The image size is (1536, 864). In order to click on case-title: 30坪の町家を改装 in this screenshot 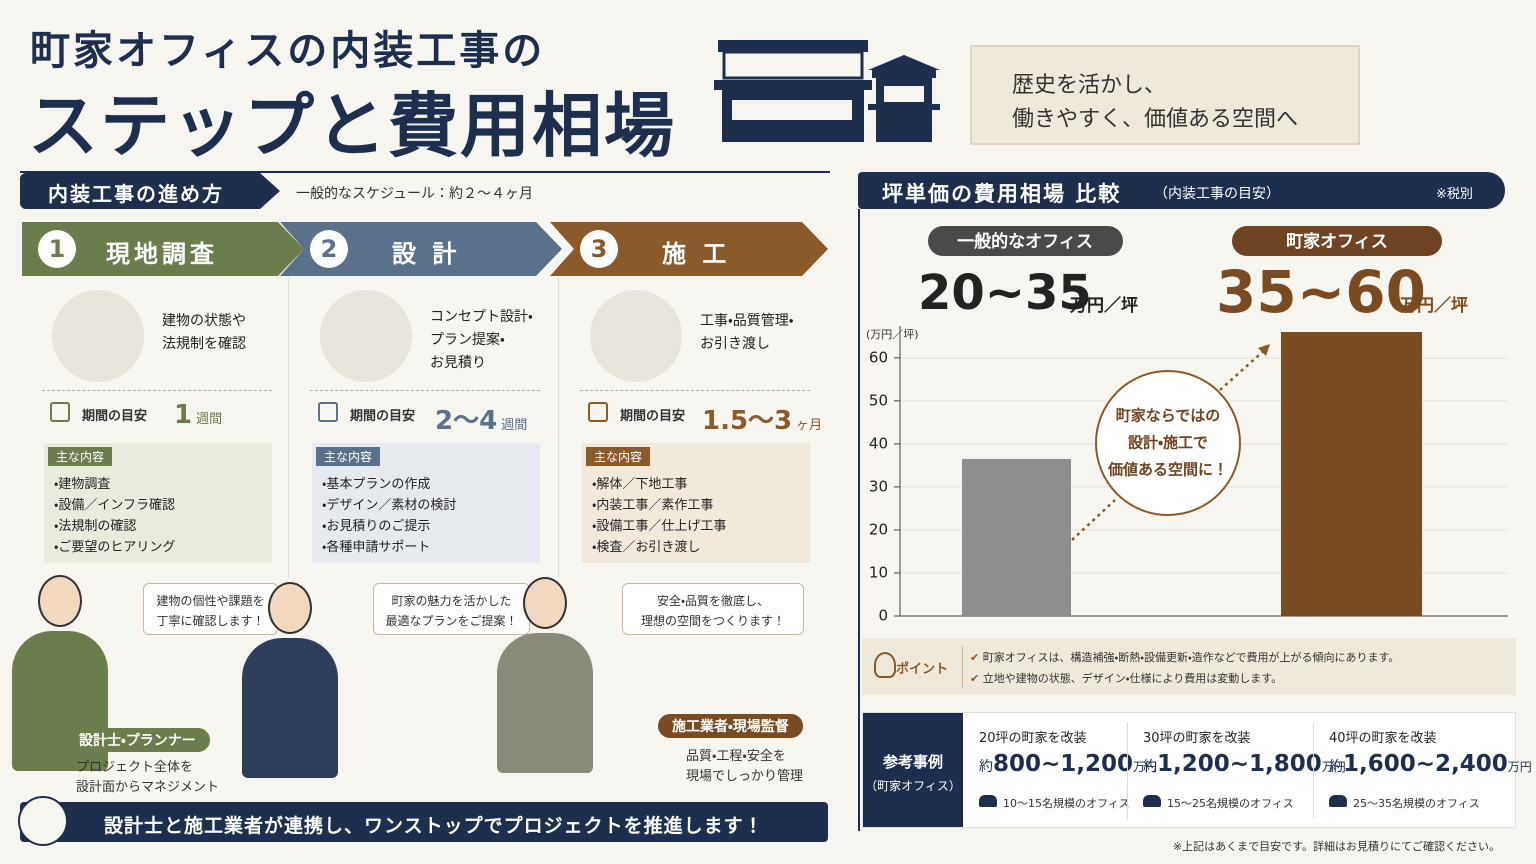, I will do `click(1197, 738)`.